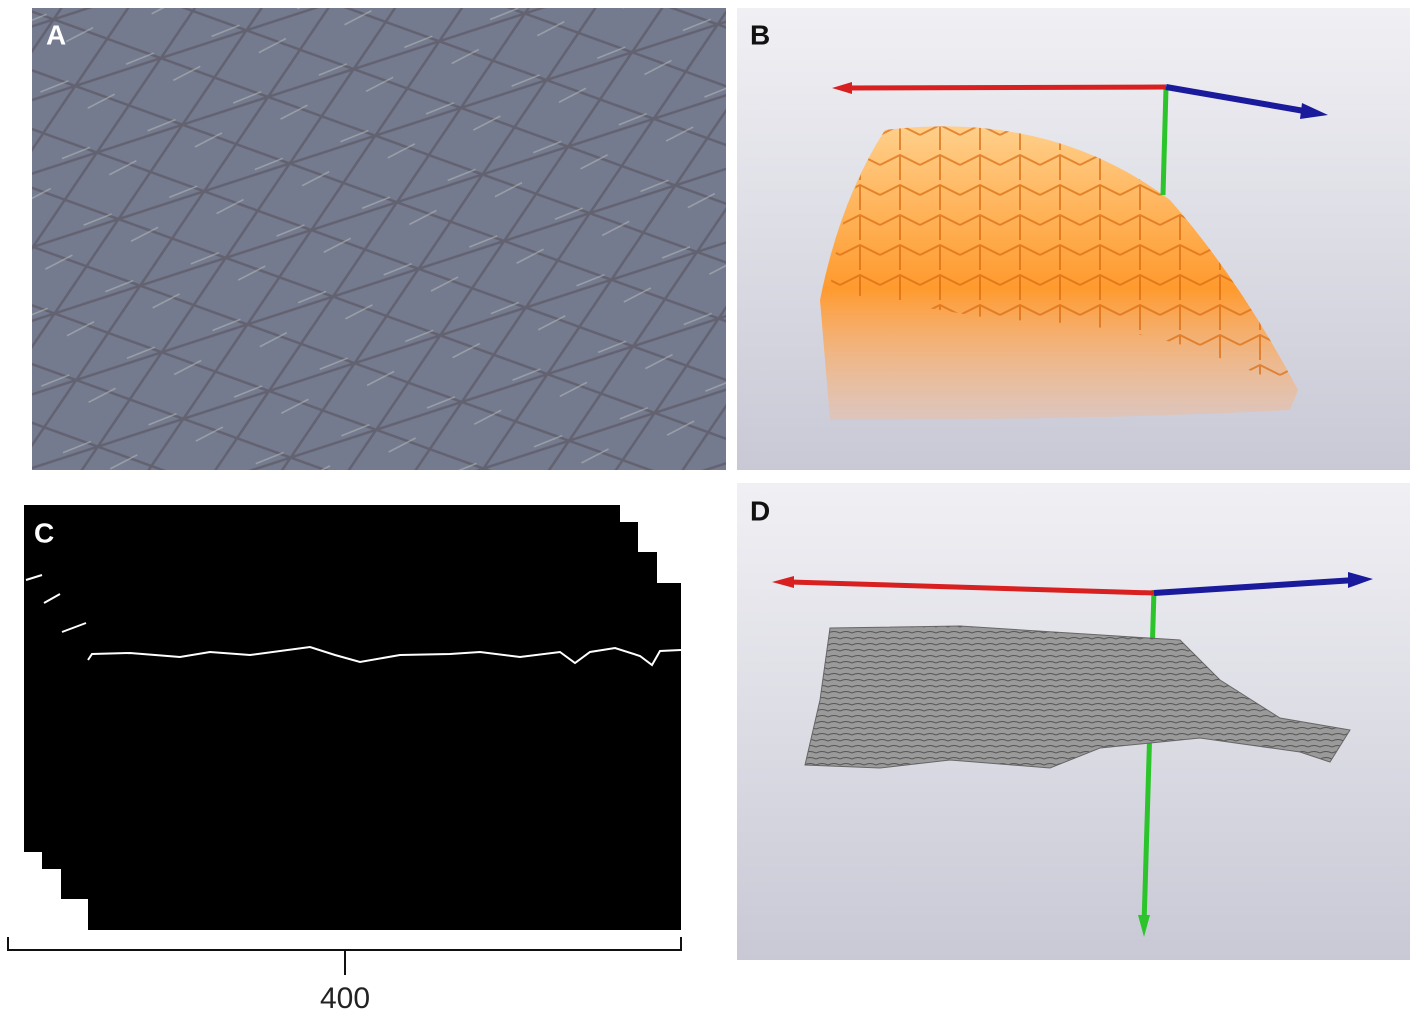  I want to click on panel-label: A, so click(56, 34).